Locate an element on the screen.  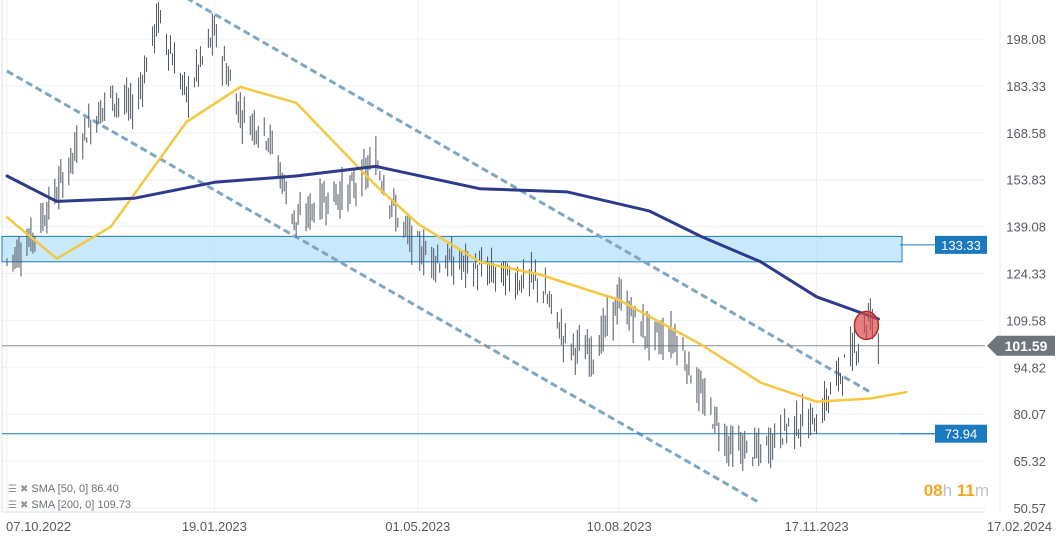
highlight-ellipse is located at coordinates (866, 325).